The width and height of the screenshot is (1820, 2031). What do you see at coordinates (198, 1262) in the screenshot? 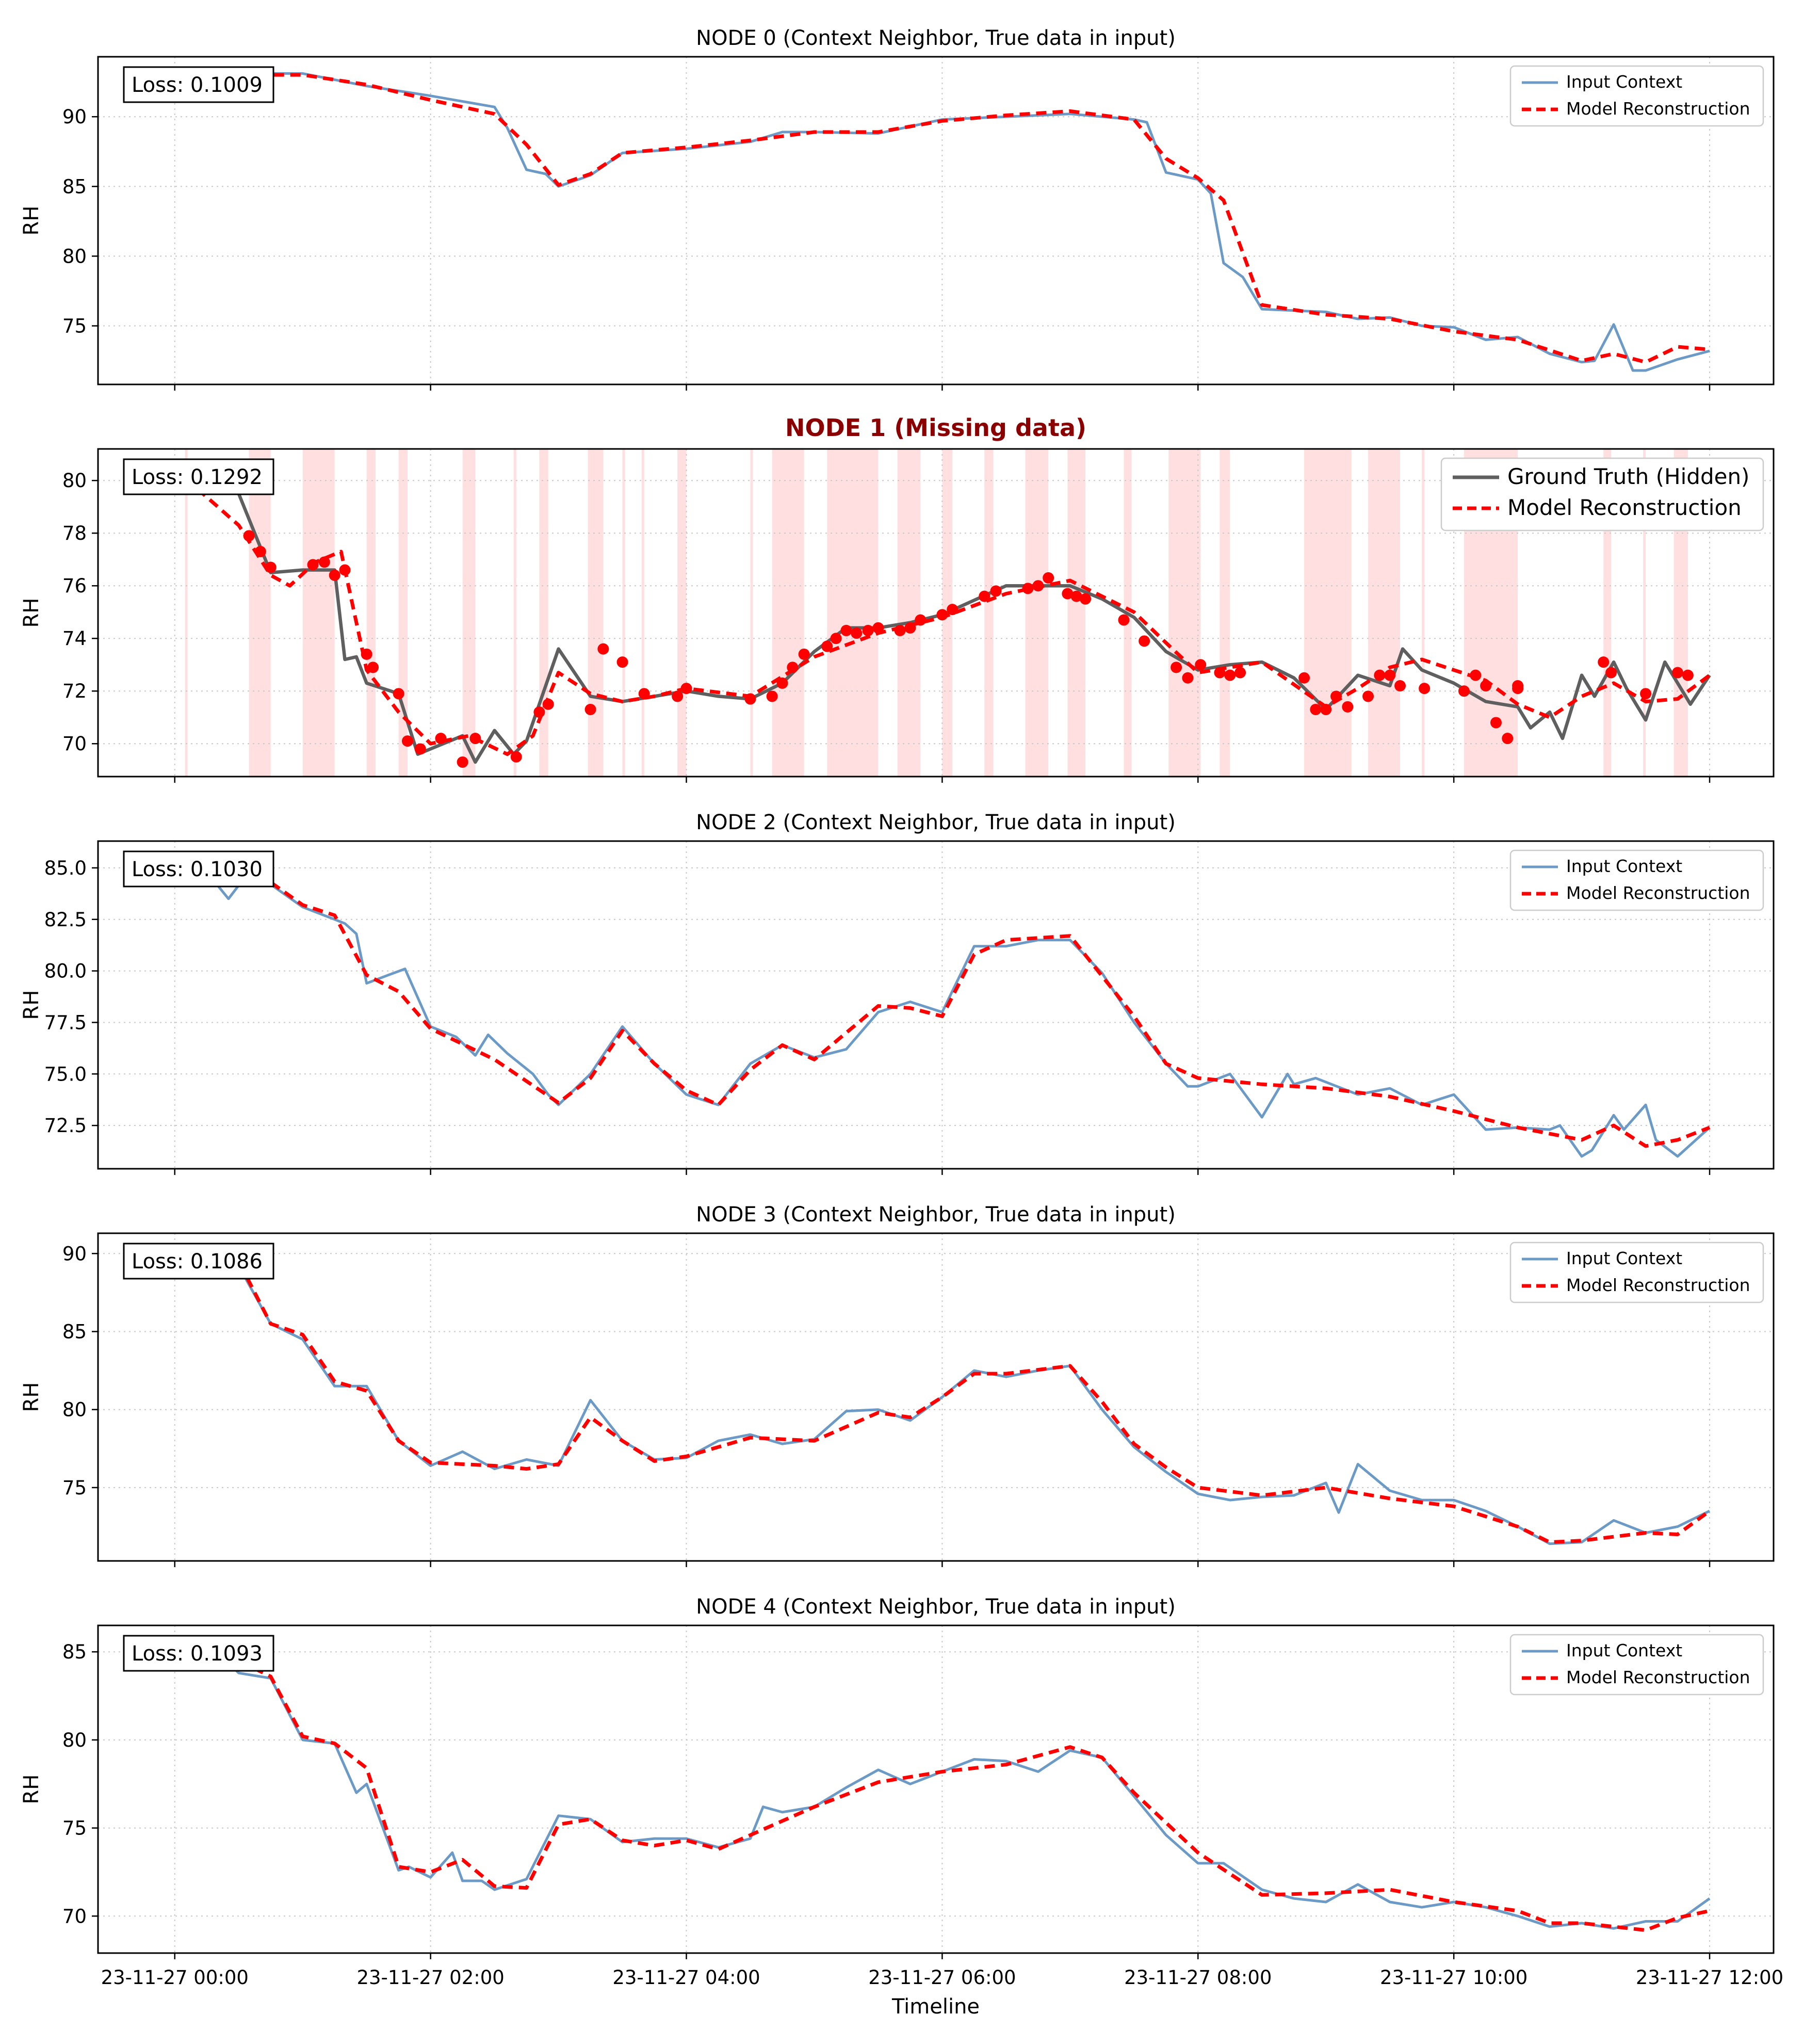
I see `loss-label: Loss: 0.1086` at bounding box center [198, 1262].